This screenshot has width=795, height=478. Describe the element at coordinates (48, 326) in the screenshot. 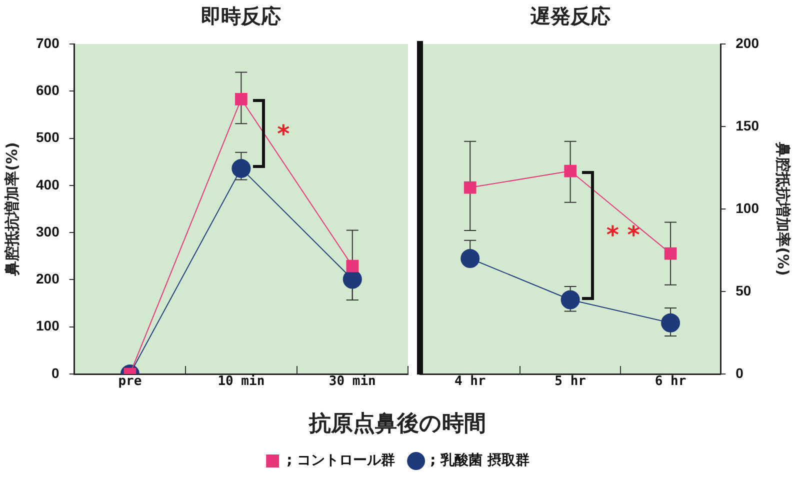

I see `y-tick-label: 100` at that location.